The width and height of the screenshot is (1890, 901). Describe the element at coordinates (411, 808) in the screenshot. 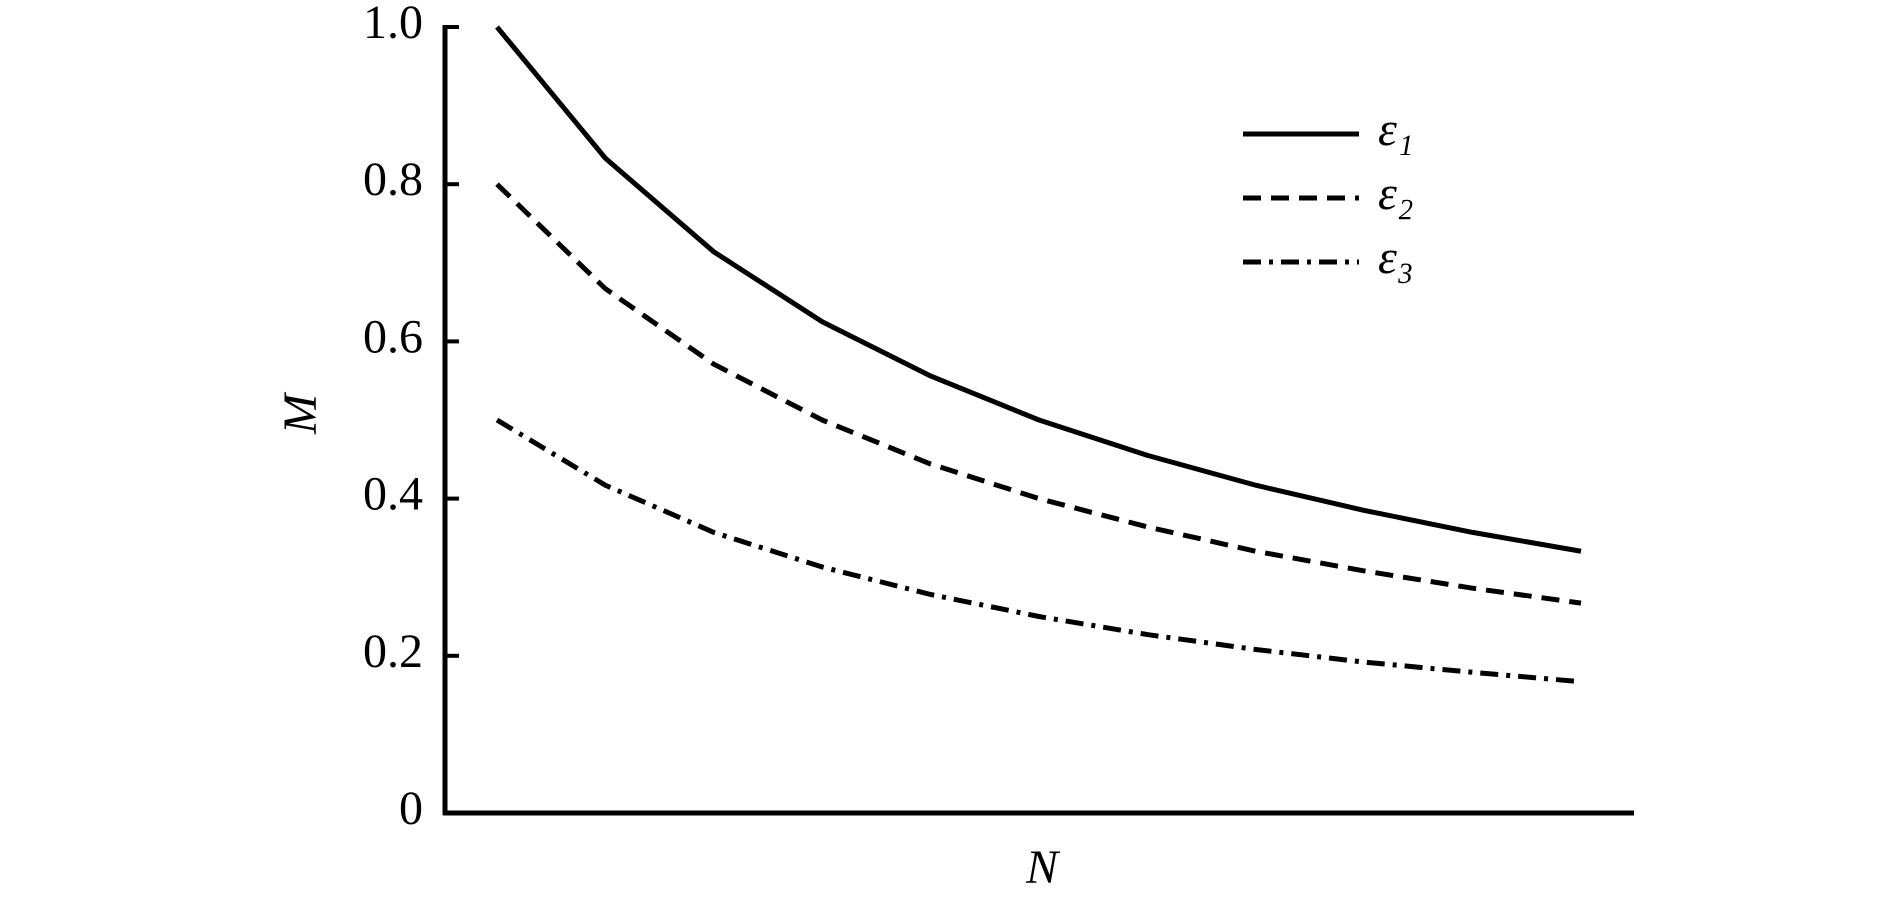

I see `y-tick-label: 0` at that location.